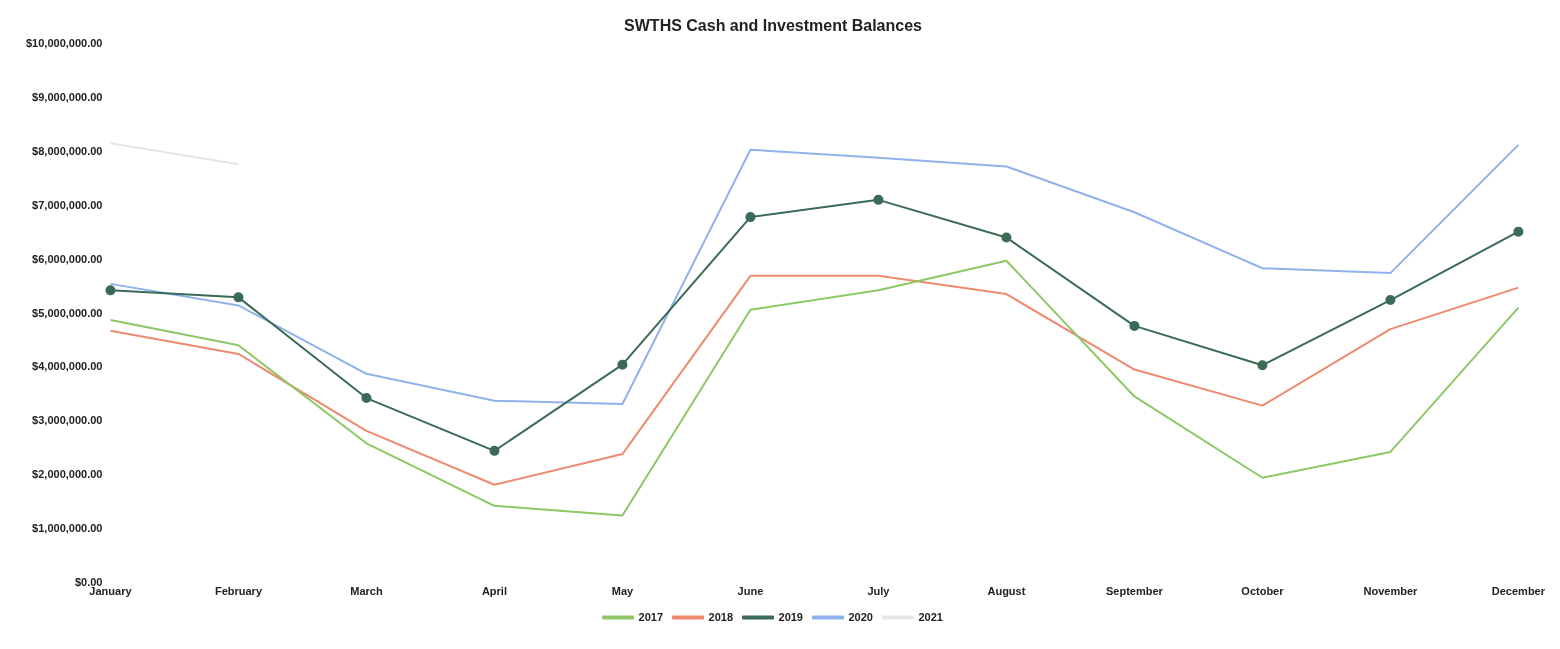  Describe the element at coordinates (750, 591) in the screenshot. I see `x-tick-label: June` at that location.